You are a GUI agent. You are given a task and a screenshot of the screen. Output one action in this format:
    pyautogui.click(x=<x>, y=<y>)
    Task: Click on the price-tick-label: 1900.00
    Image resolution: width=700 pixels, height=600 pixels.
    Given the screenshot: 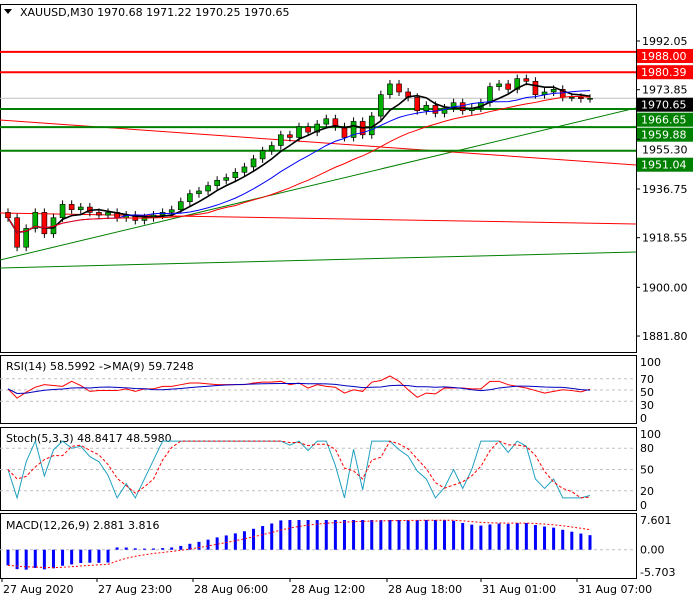 What is the action you would take?
    pyautogui.click(x=665, y=287)
    